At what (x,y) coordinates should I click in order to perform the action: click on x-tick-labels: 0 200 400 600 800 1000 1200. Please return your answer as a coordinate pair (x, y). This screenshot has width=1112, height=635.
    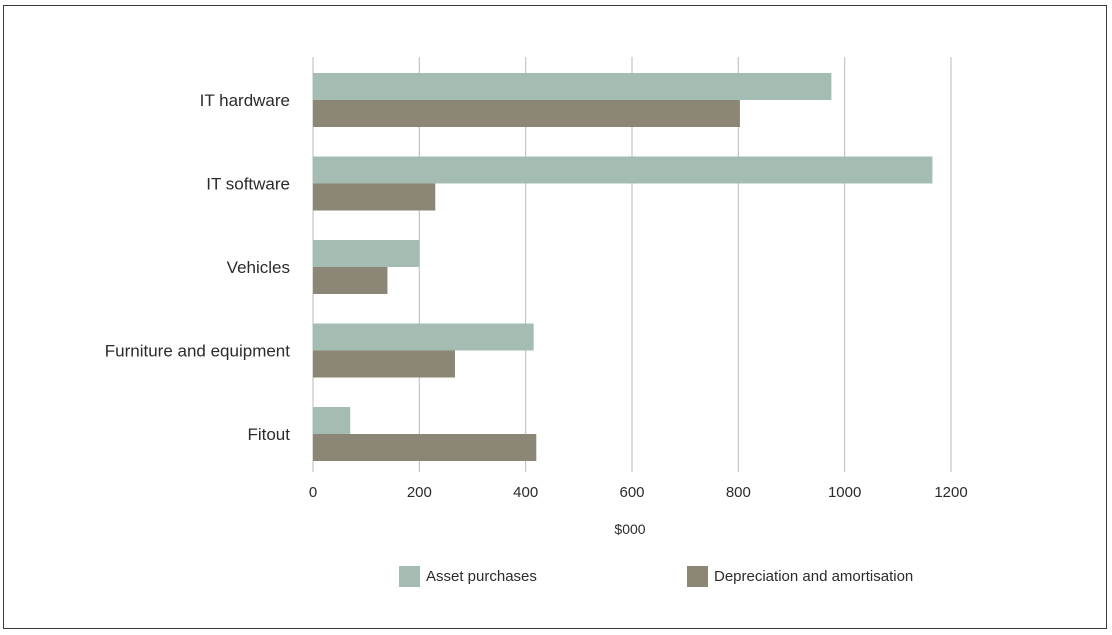
    Looking at the image, I should click on (638, 492).